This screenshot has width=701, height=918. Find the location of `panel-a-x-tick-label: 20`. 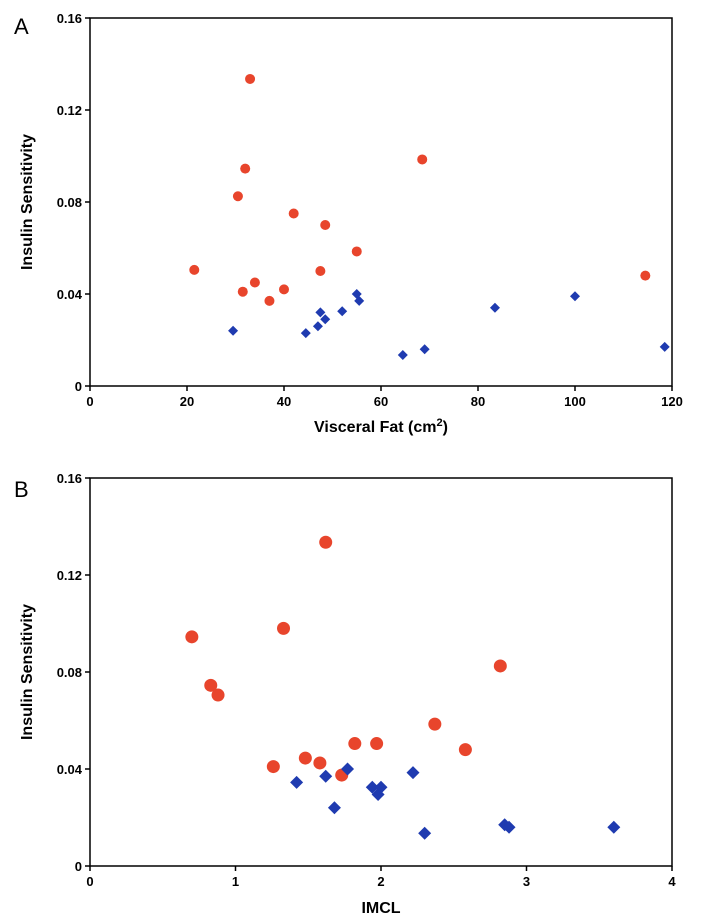

panel-a-x-tick-label: 20 is located at coordinates (187, 401).